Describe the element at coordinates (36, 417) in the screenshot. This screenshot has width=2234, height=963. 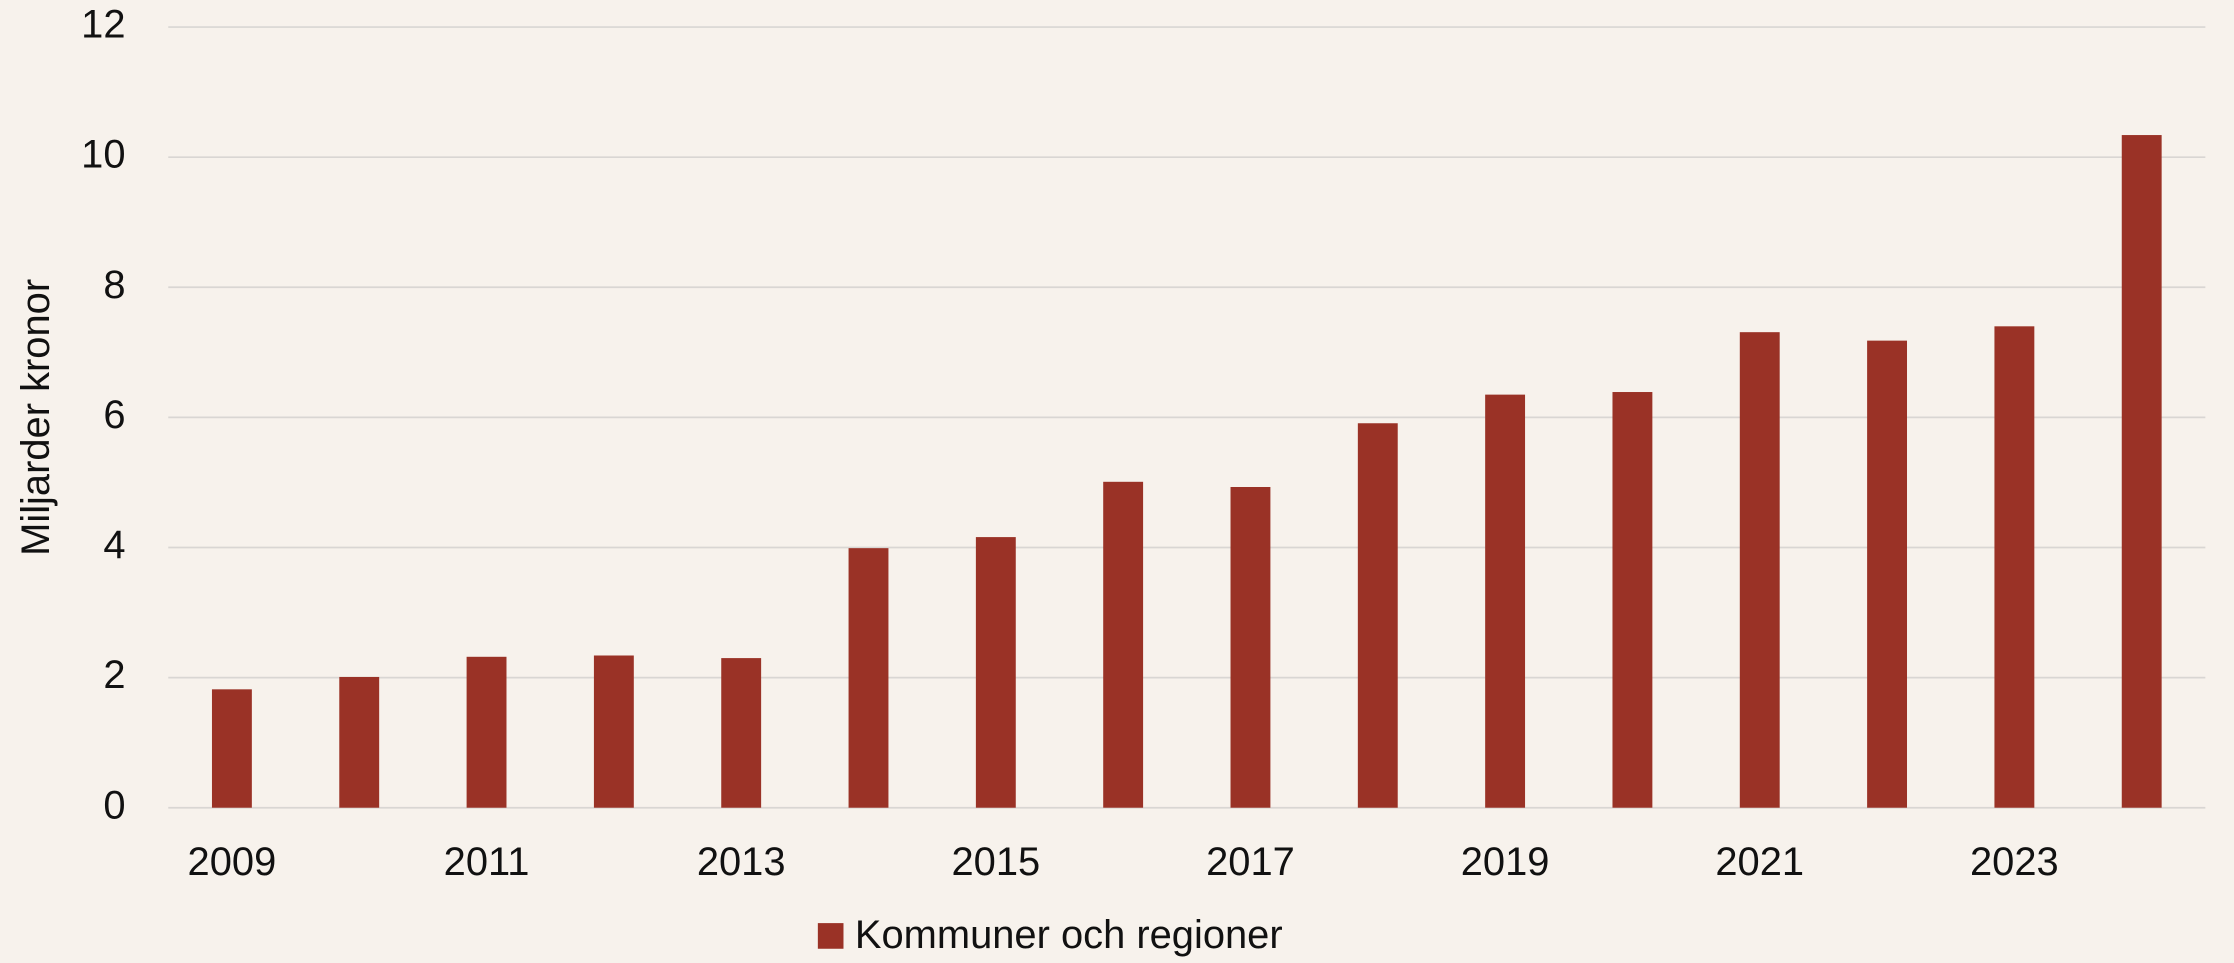
I see `y-axis-label: Miljarder kronor` at that location.